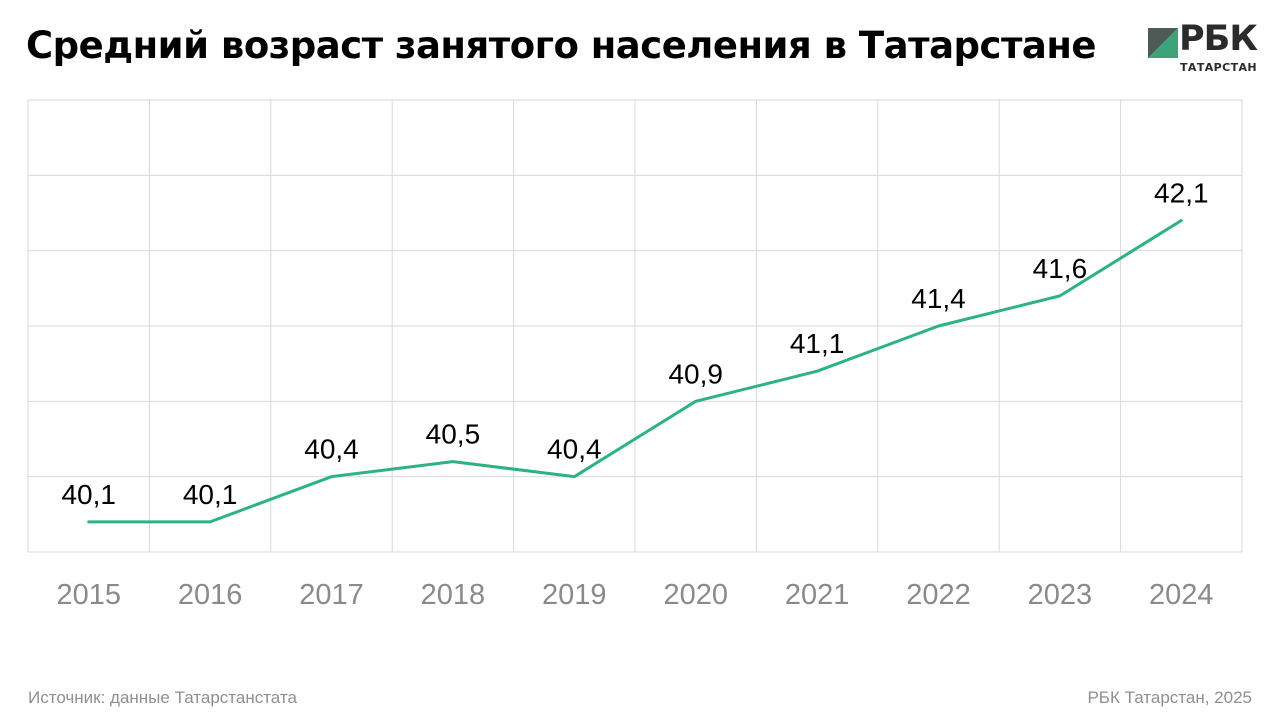  What do you see at coordinates (938, 298) in the screenshot?
I see `data-label: 41,4` at bounding box center [938, 298].